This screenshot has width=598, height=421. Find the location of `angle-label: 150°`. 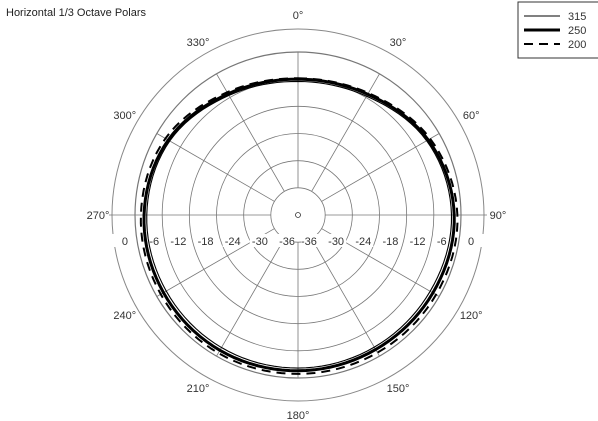

angle-label: 150° is located at coordinates (398, 389).